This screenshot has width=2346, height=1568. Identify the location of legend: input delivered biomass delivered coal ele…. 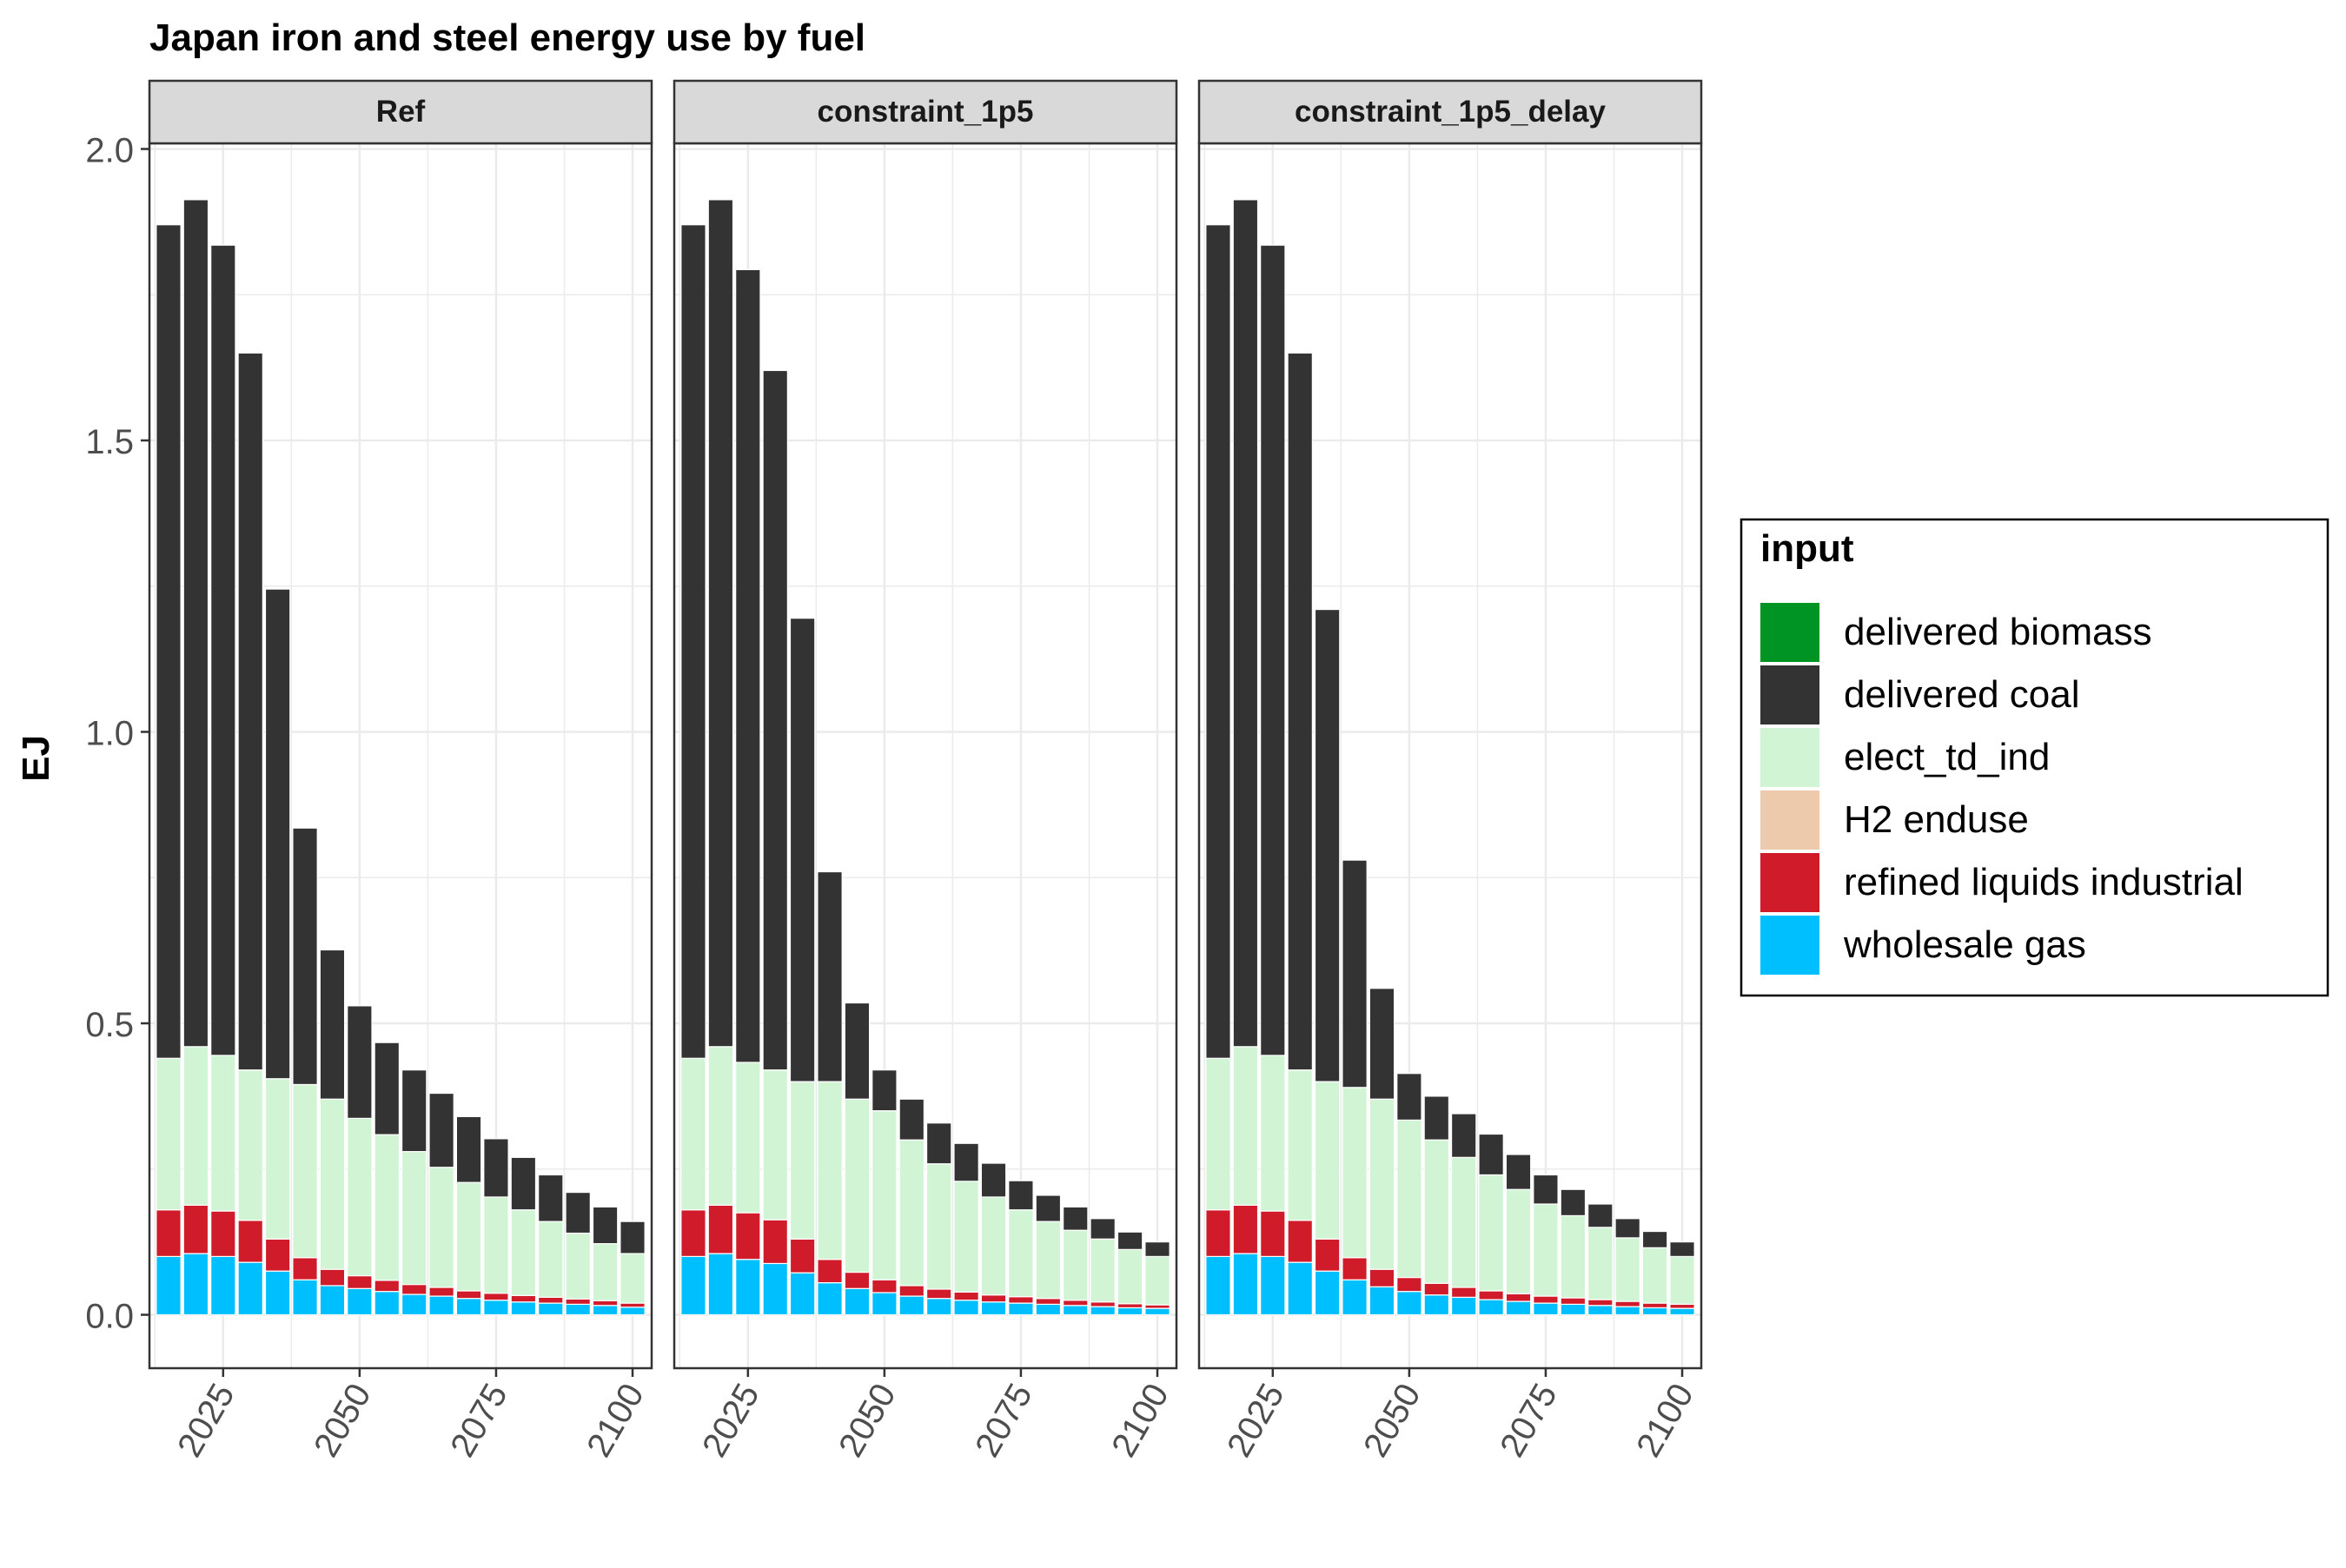
(2034, 757).